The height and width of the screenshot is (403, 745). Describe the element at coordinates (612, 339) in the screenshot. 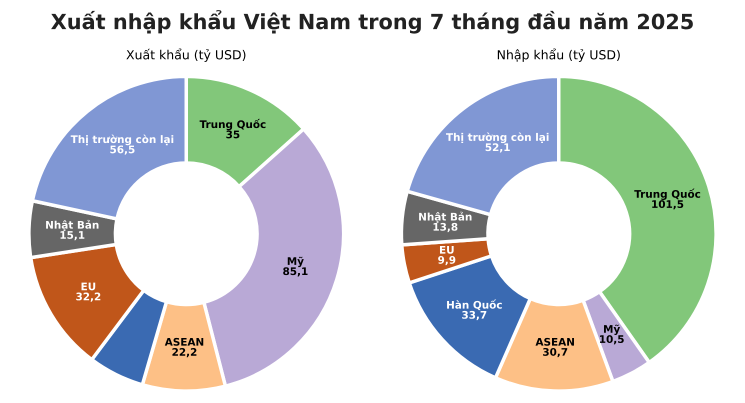

I see `data-label: 10,5` at that location.